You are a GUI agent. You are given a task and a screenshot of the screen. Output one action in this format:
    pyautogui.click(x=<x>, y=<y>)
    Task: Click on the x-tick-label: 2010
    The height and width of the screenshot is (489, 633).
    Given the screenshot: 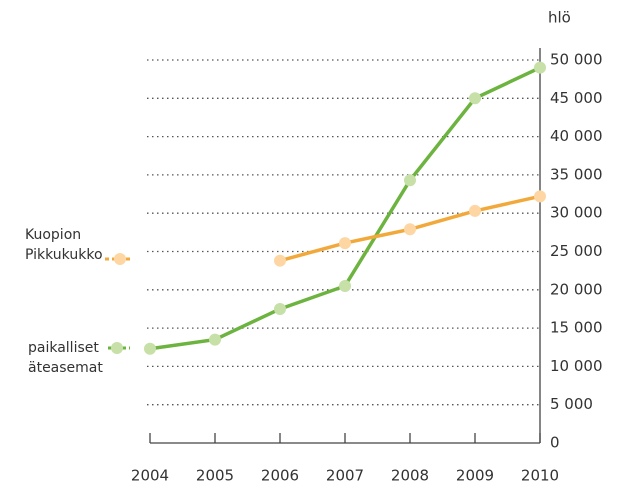 What is the action you would take?
    pyautogui.click(x=540, y=476)
    